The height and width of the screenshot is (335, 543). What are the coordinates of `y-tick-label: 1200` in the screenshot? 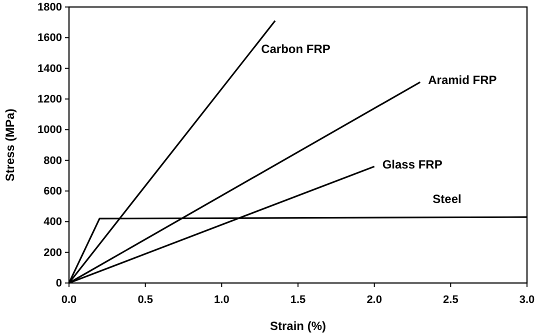 It's located at (50, 100).